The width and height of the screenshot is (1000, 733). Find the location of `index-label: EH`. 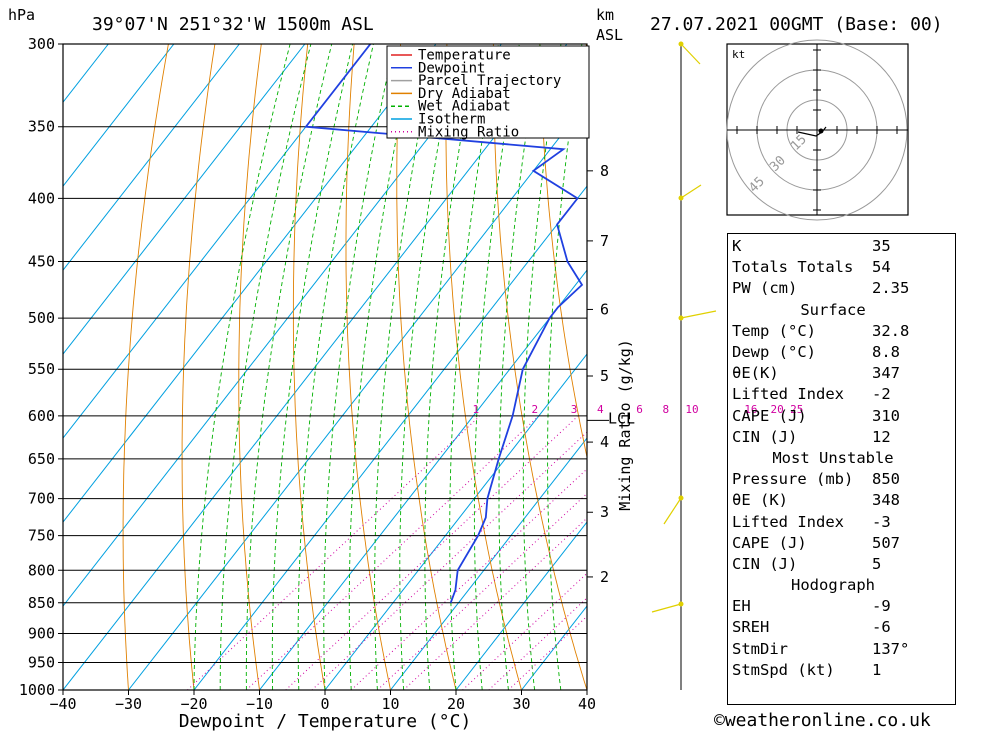

index-label: EH is located at coordinates (741, 606).